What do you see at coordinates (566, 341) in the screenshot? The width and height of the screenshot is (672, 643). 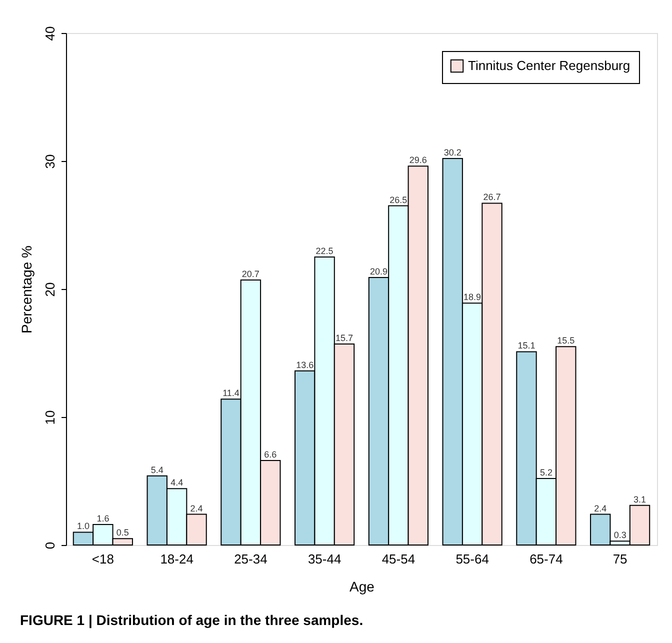 I see `data-label: 15.5` at bounding box center [566, 341].